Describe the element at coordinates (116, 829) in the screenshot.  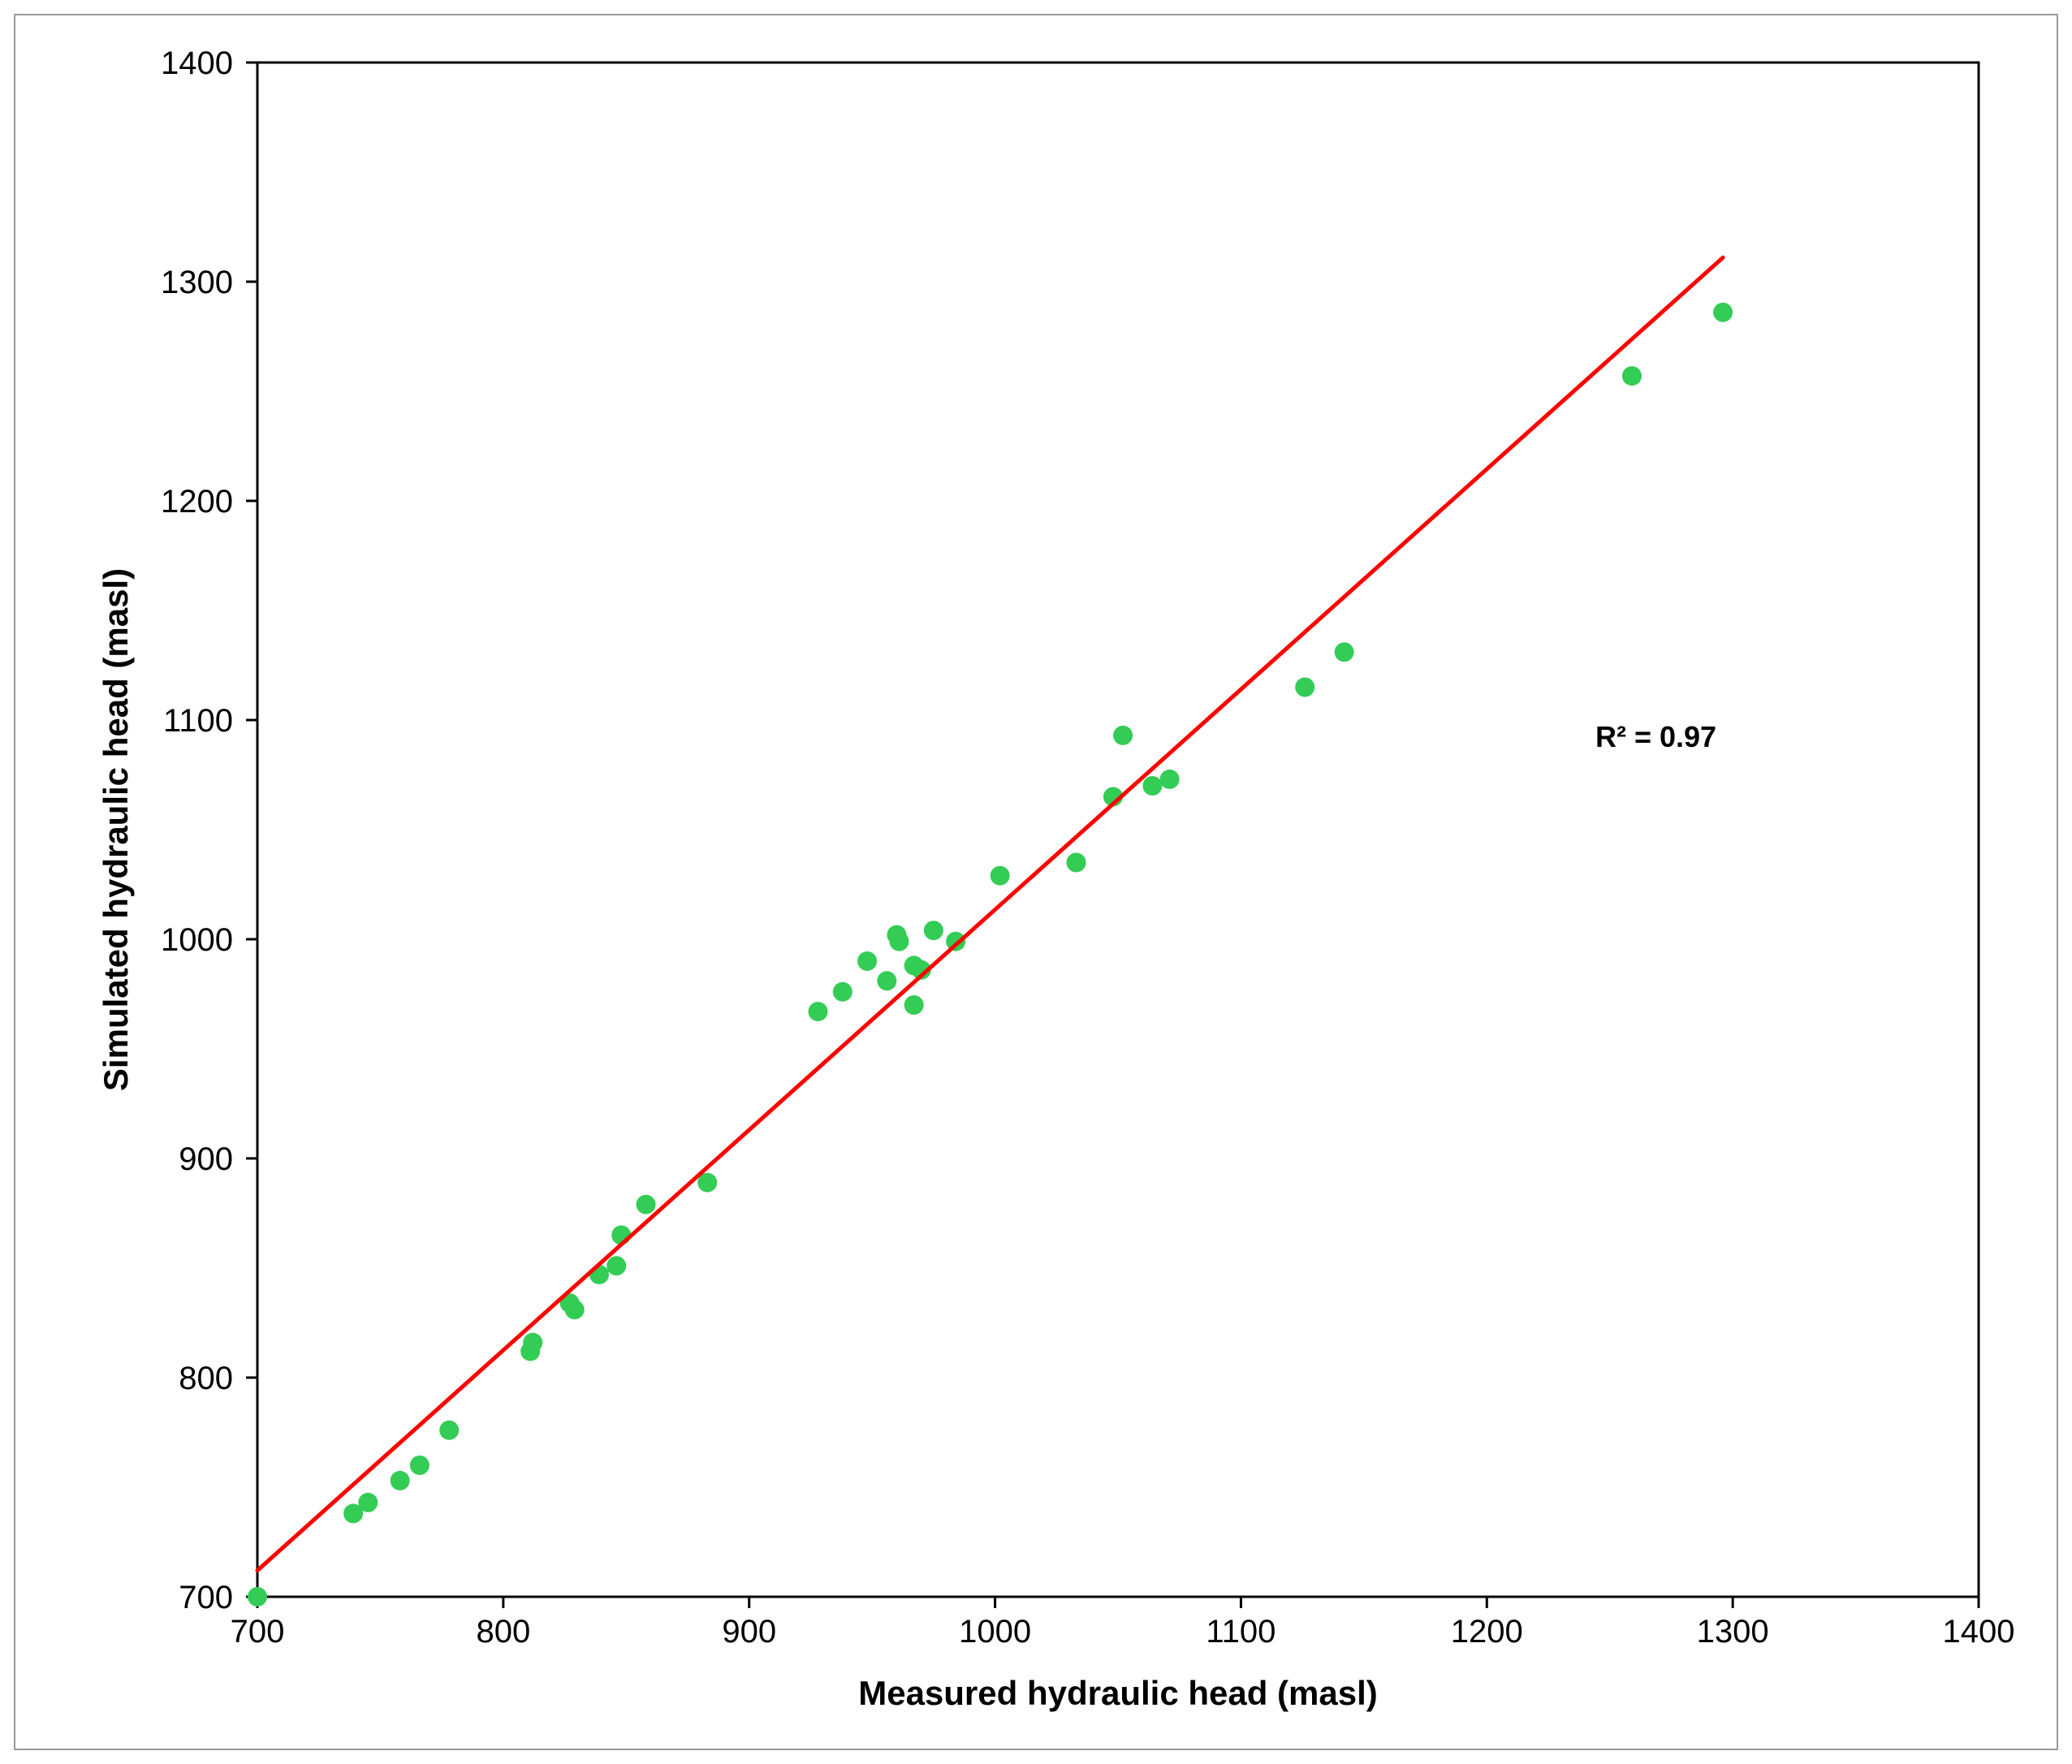
I see `y-axis-title: Simulated hydraulic head (masl)` at that location.